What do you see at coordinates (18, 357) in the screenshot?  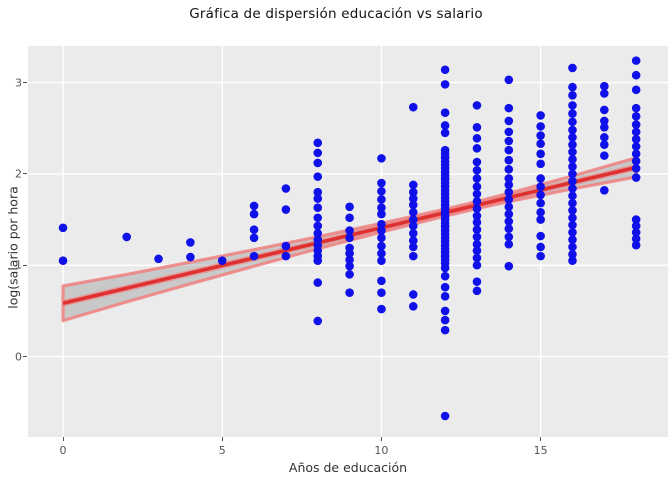 I see `y-tick-label: 0` at bounding box center [18, 357].